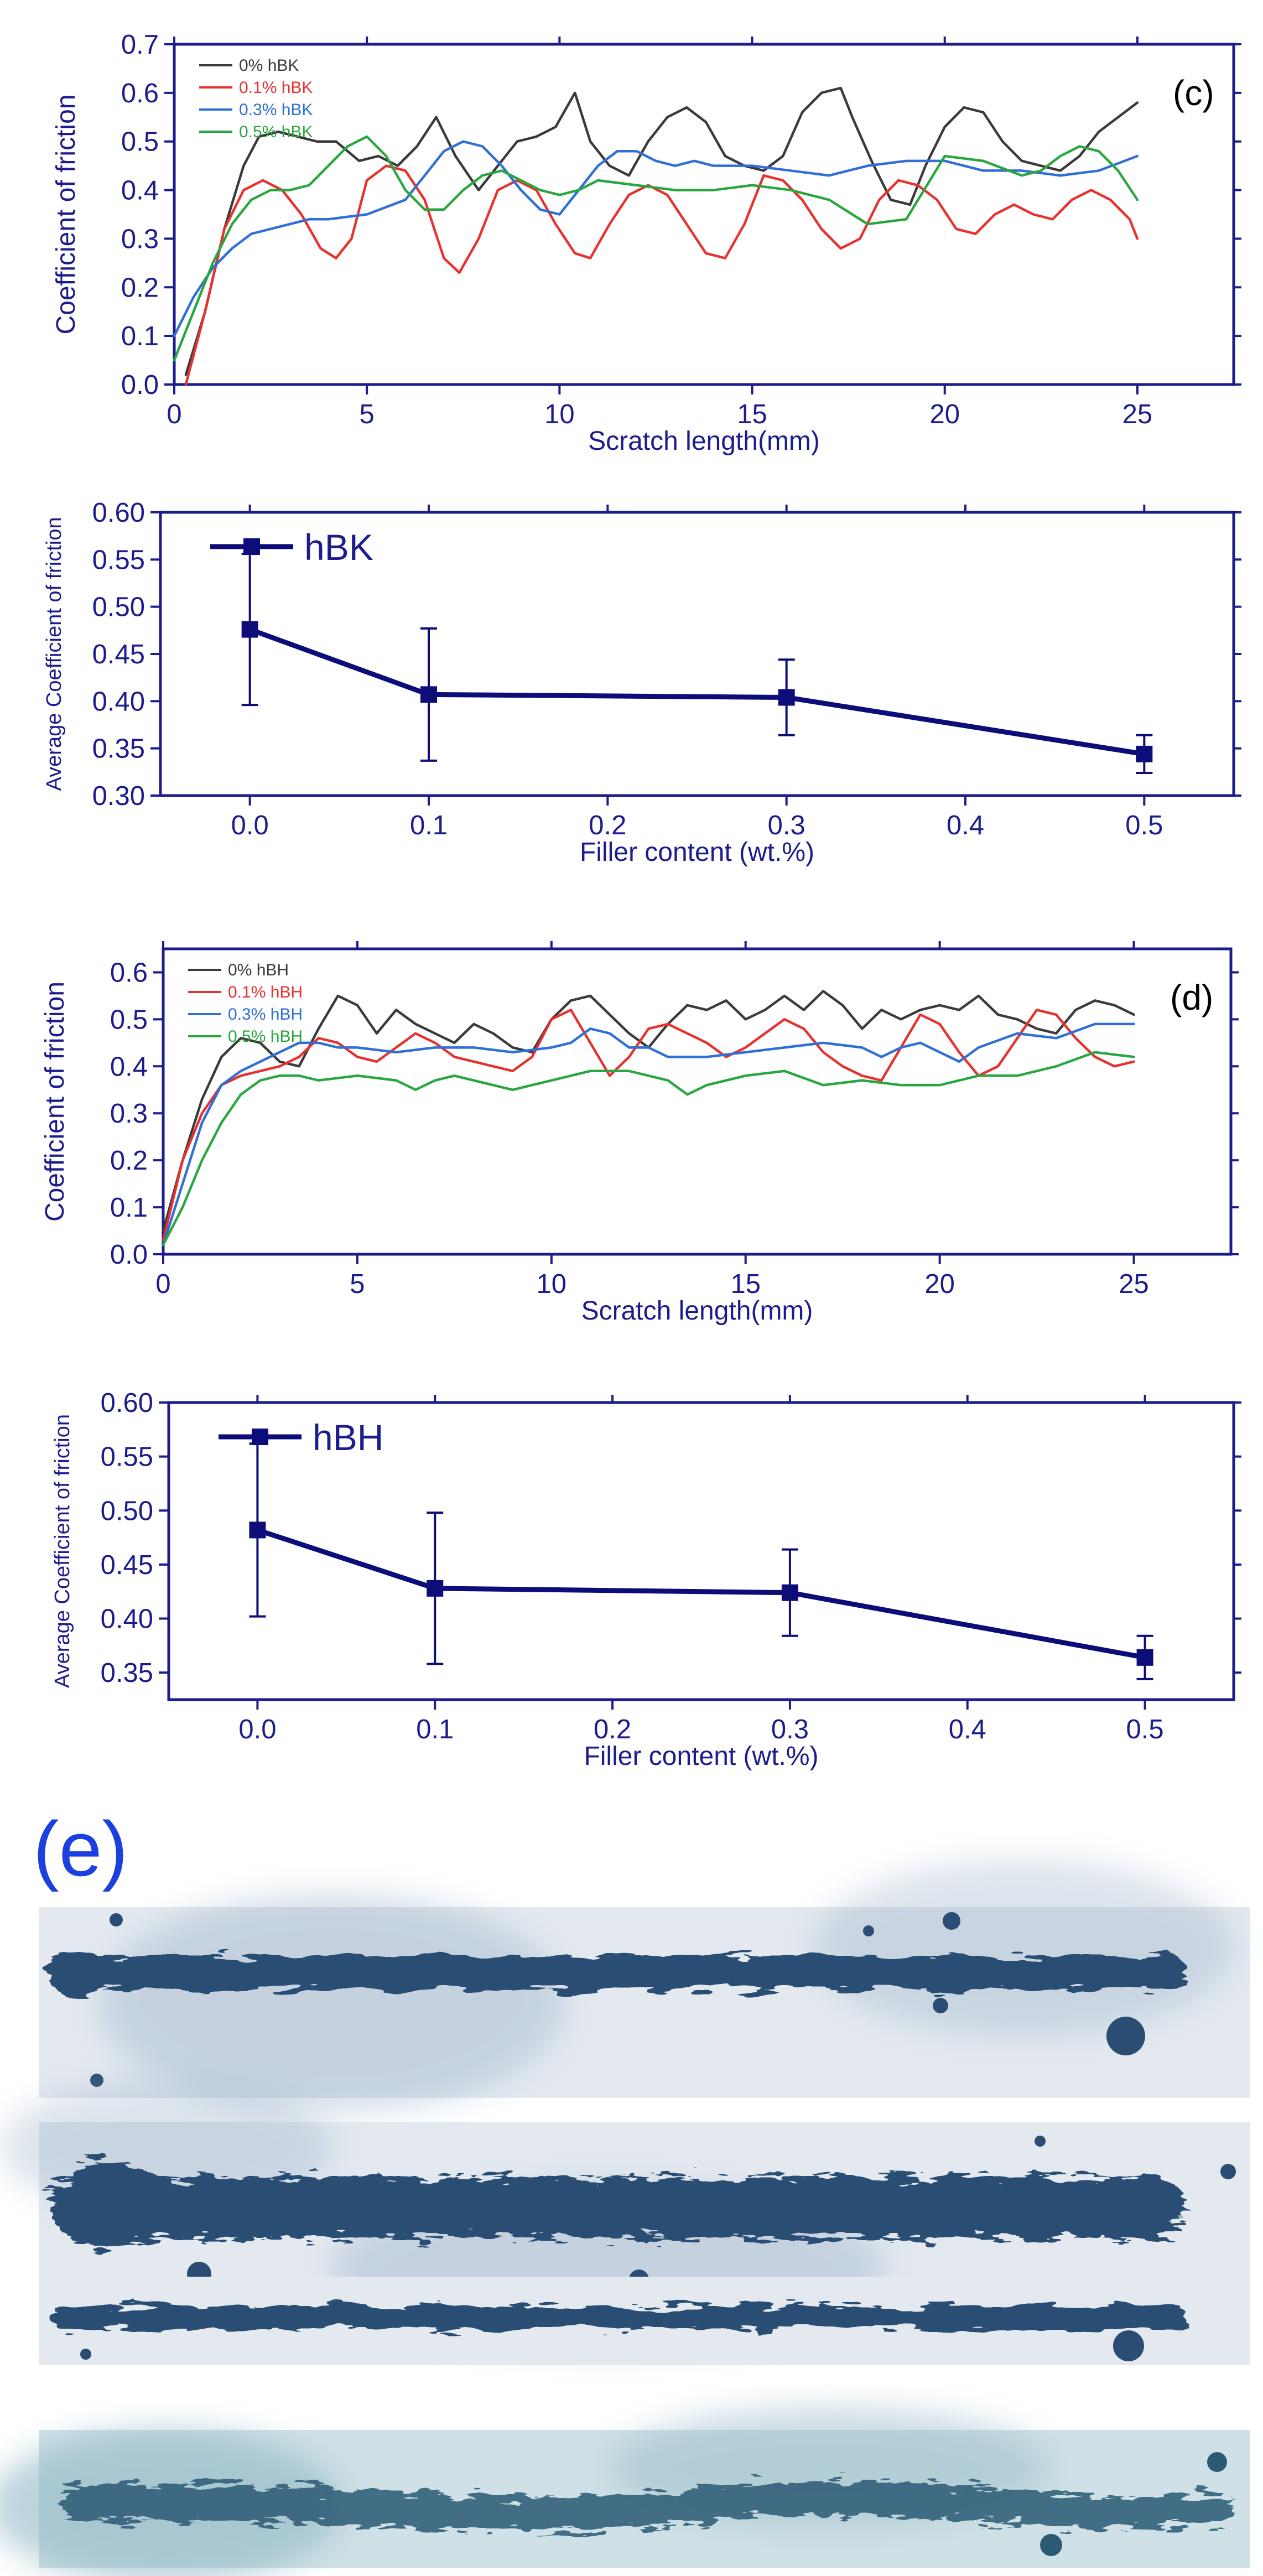 The image size is (1263, 2576). Describe the element at coordinates (745, 1284) in the screenshot. I see `x-tick-label: 15` at that location.